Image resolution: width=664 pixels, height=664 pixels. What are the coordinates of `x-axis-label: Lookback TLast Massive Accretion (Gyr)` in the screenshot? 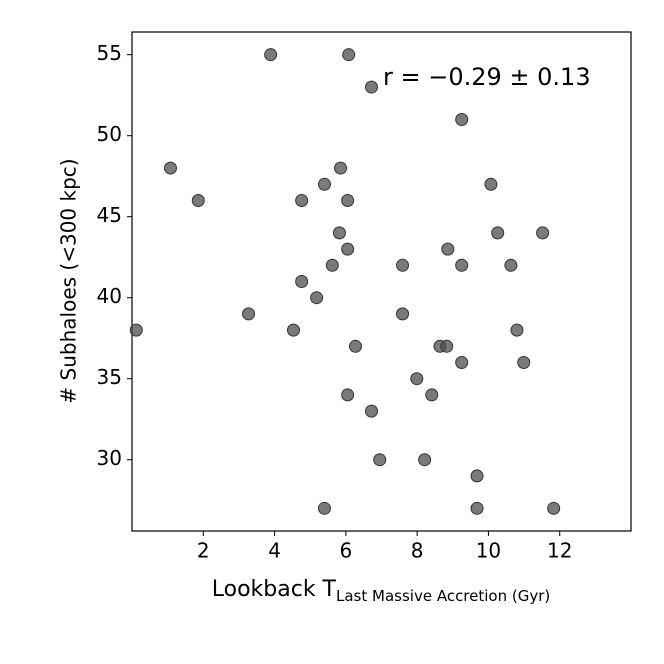 It's located at (381, 591).